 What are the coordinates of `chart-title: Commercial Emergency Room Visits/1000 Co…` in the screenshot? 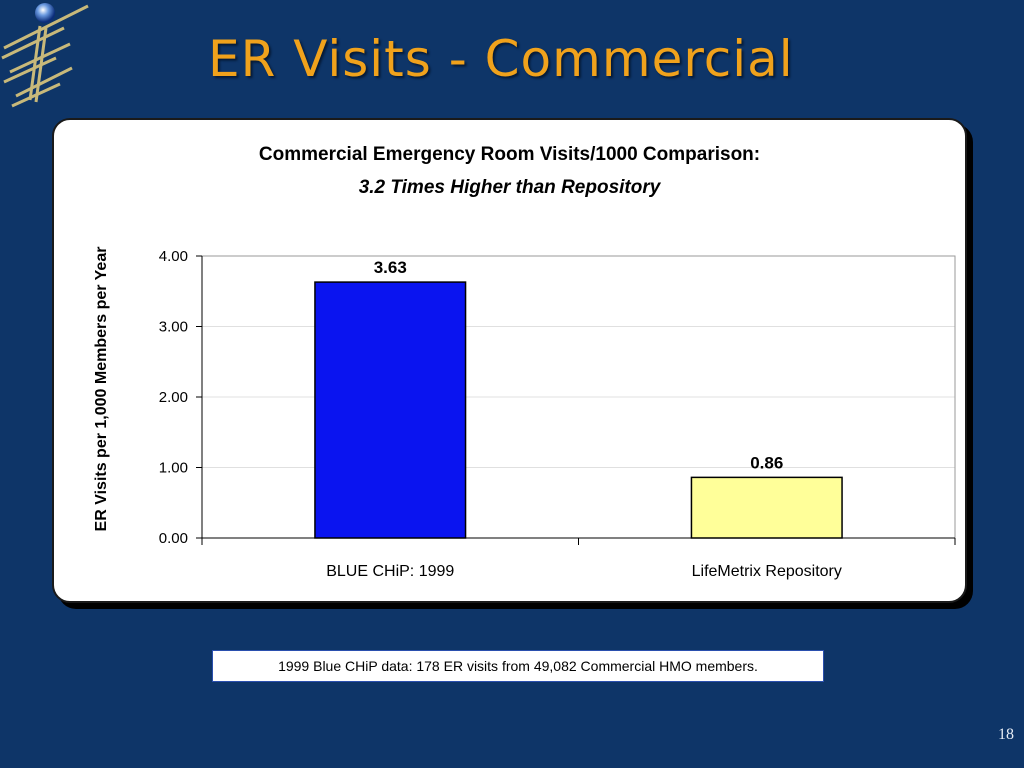 It's located at (509, 154).